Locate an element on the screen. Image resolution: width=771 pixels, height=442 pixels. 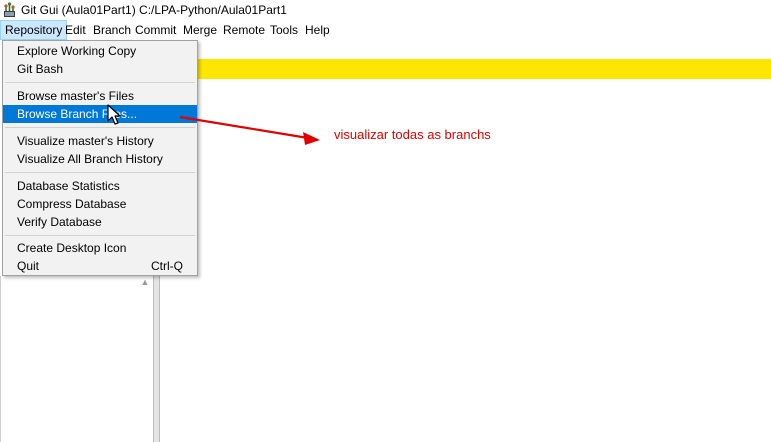
quit-shortcut: Ctrl-Q is located at coordinates (167, 266).